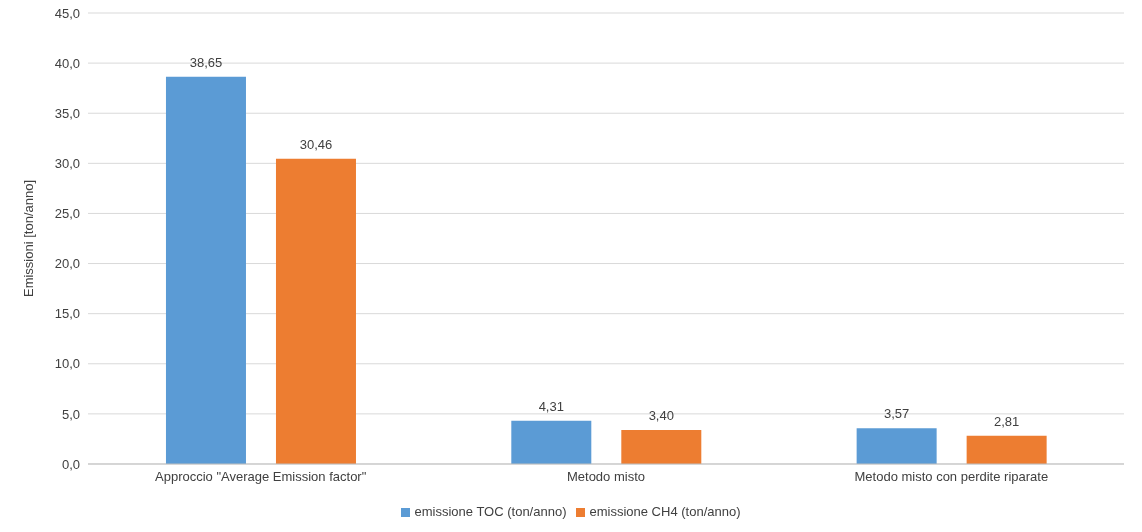 The height and width of the screenshot is (532, 1142). What do you see at coordinates (67, 214) in the screenshot?
I see `y-tick-label: 25,0` at bounding box center [67, 214].